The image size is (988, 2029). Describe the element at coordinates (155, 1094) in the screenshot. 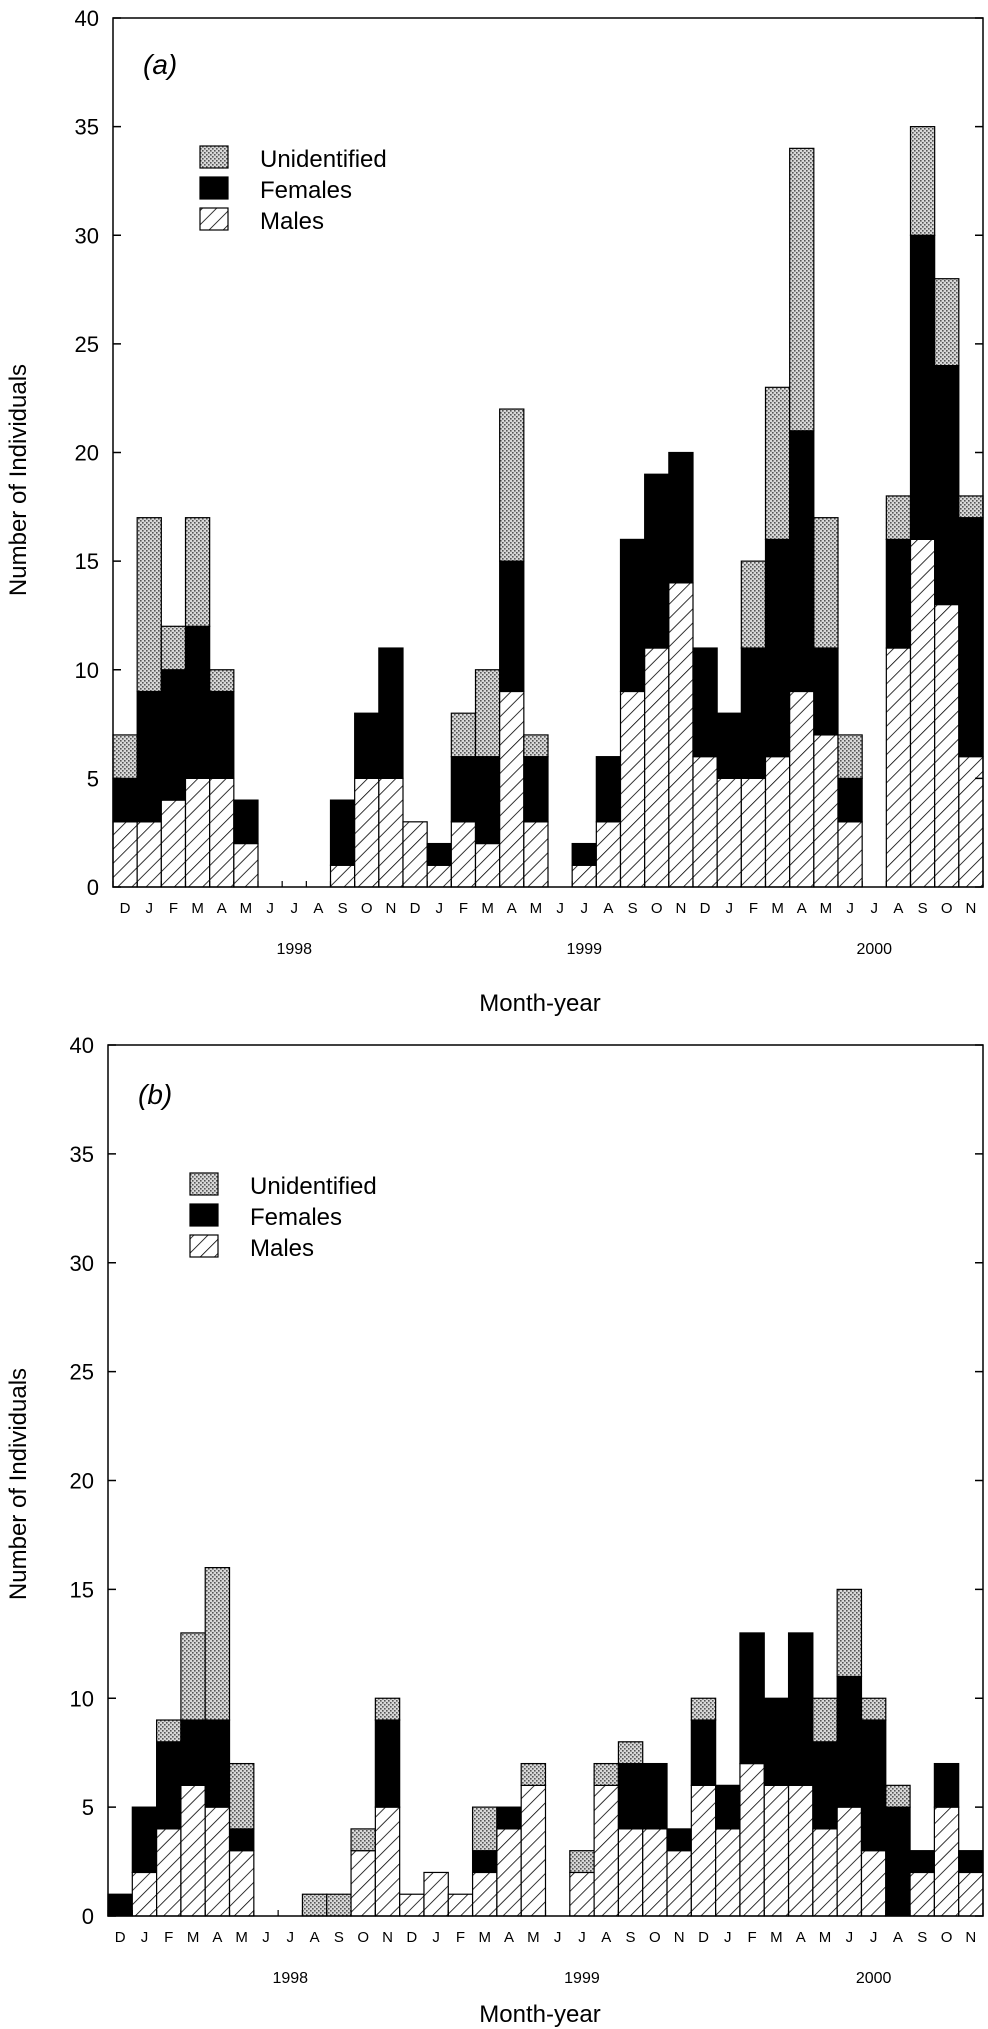

I see `panel-label: (b)` at that location.